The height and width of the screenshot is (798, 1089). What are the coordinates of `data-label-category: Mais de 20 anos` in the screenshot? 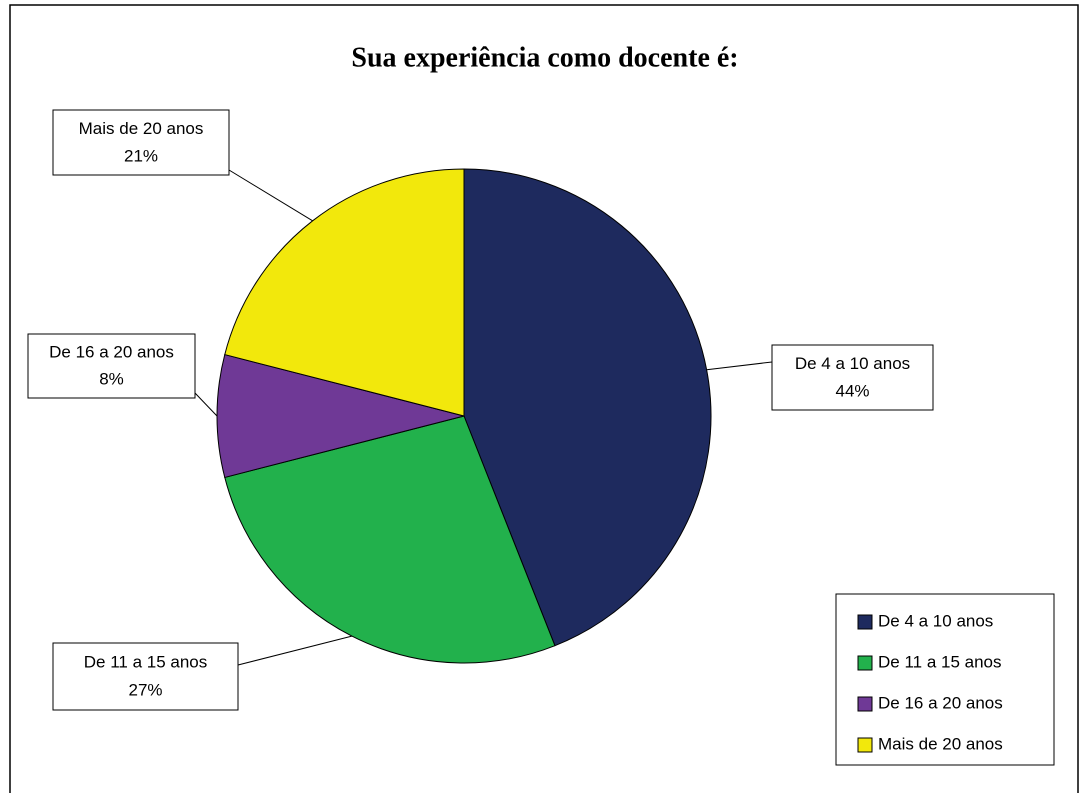 It's located at (141, 128).